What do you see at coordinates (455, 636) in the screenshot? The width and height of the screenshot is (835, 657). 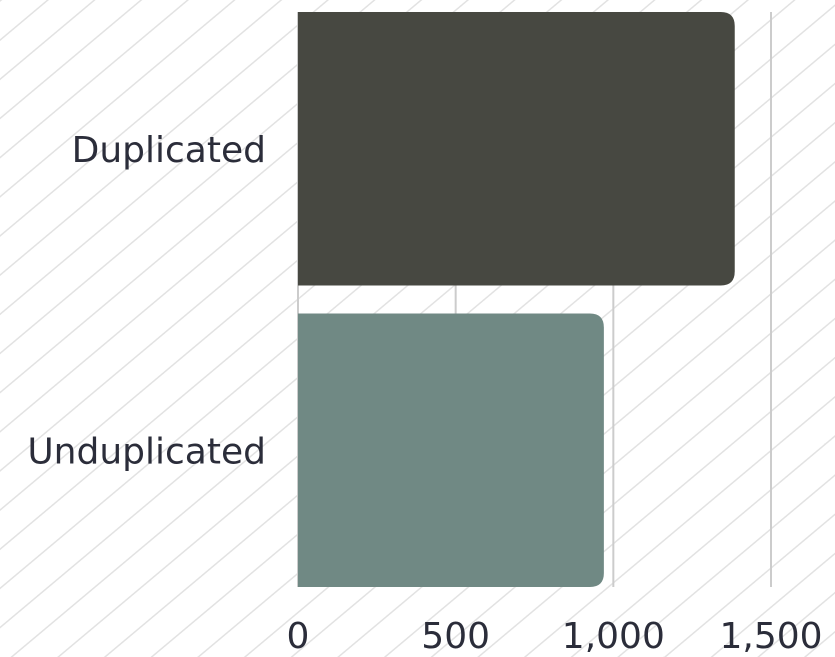 I see `x-tick-label-1: 500` at bounding box center [455, 636].